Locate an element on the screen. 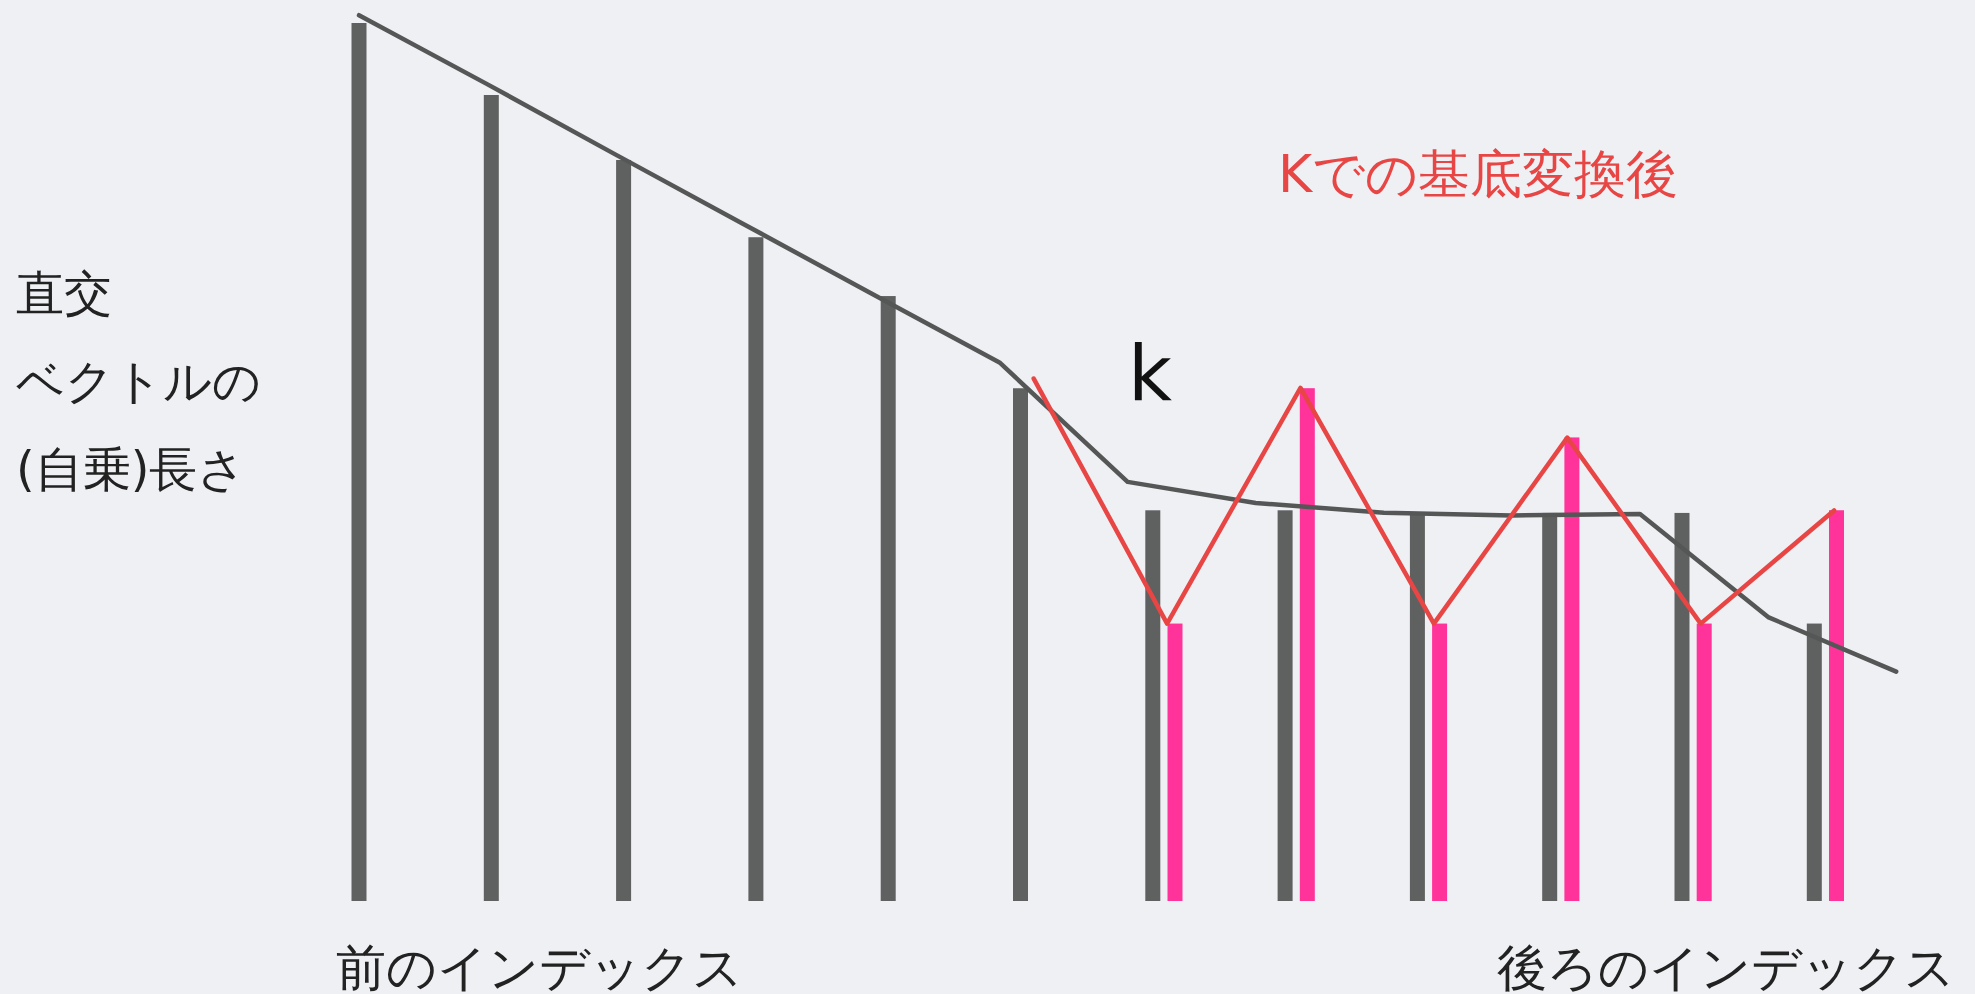 The image size is (1975, 994). annotation: k is located at coordinates (1150, 373).